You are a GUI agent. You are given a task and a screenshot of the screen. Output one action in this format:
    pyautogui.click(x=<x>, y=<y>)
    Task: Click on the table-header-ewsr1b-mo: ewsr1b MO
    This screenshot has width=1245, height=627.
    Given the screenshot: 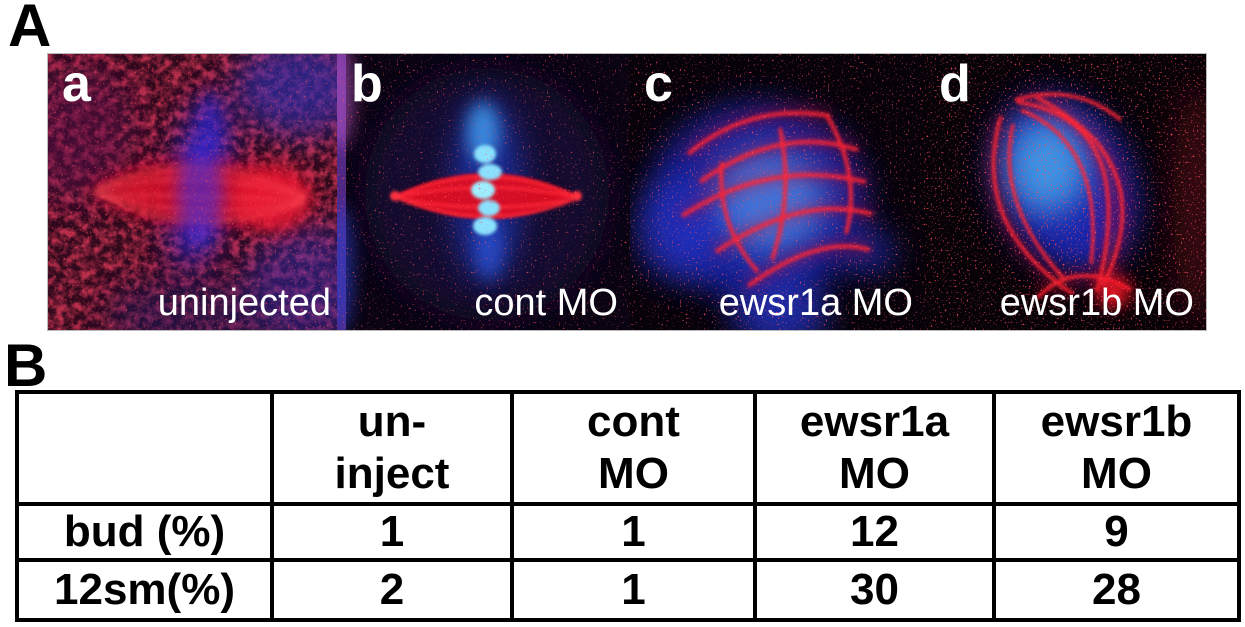 What is the action you would take?
    pyautogui.click(x=1116, y=448)
    